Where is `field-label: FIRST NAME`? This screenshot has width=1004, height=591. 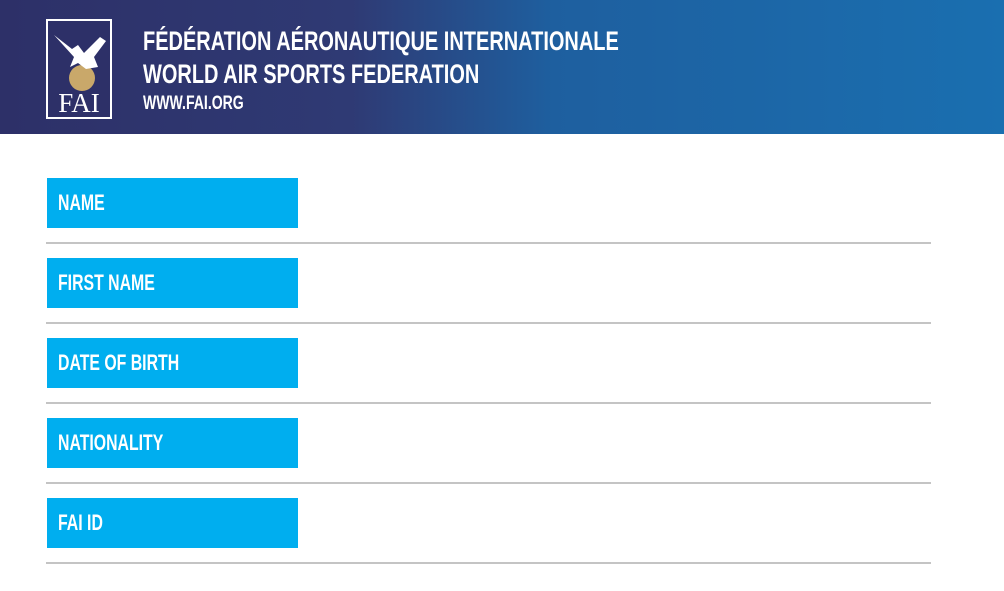 field-label: FIRST NAME is located at coordinates (172, 283).